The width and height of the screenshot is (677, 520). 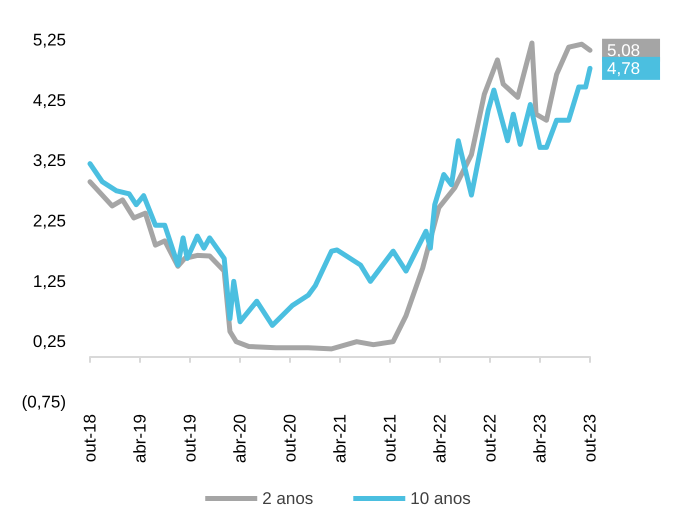 What do you see at coordinates (49, 221) in the screenshot?
I see `y-tick-label: 2,25` at bounding box center [49, 221].